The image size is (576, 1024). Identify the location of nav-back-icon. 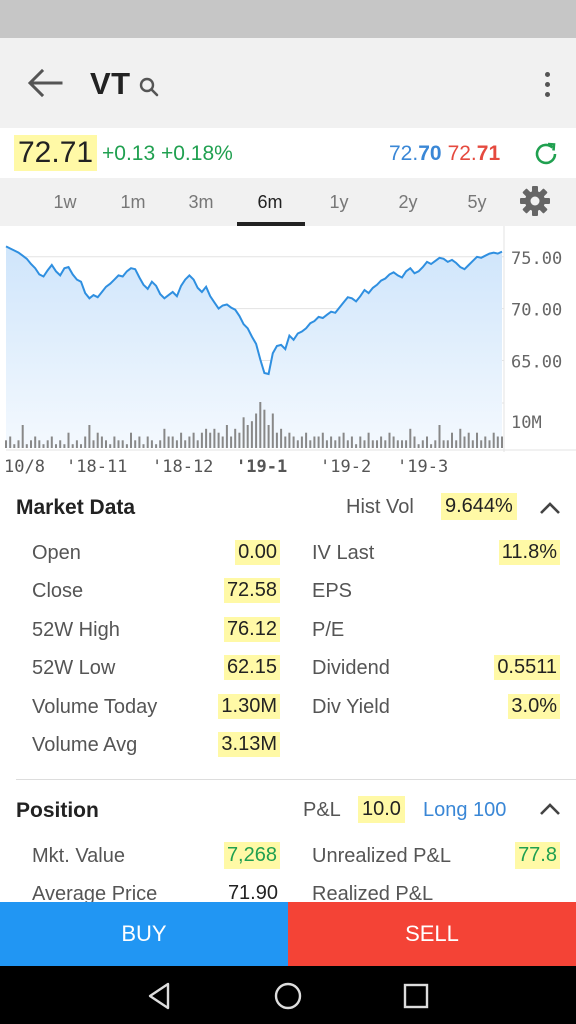
(160, 996).